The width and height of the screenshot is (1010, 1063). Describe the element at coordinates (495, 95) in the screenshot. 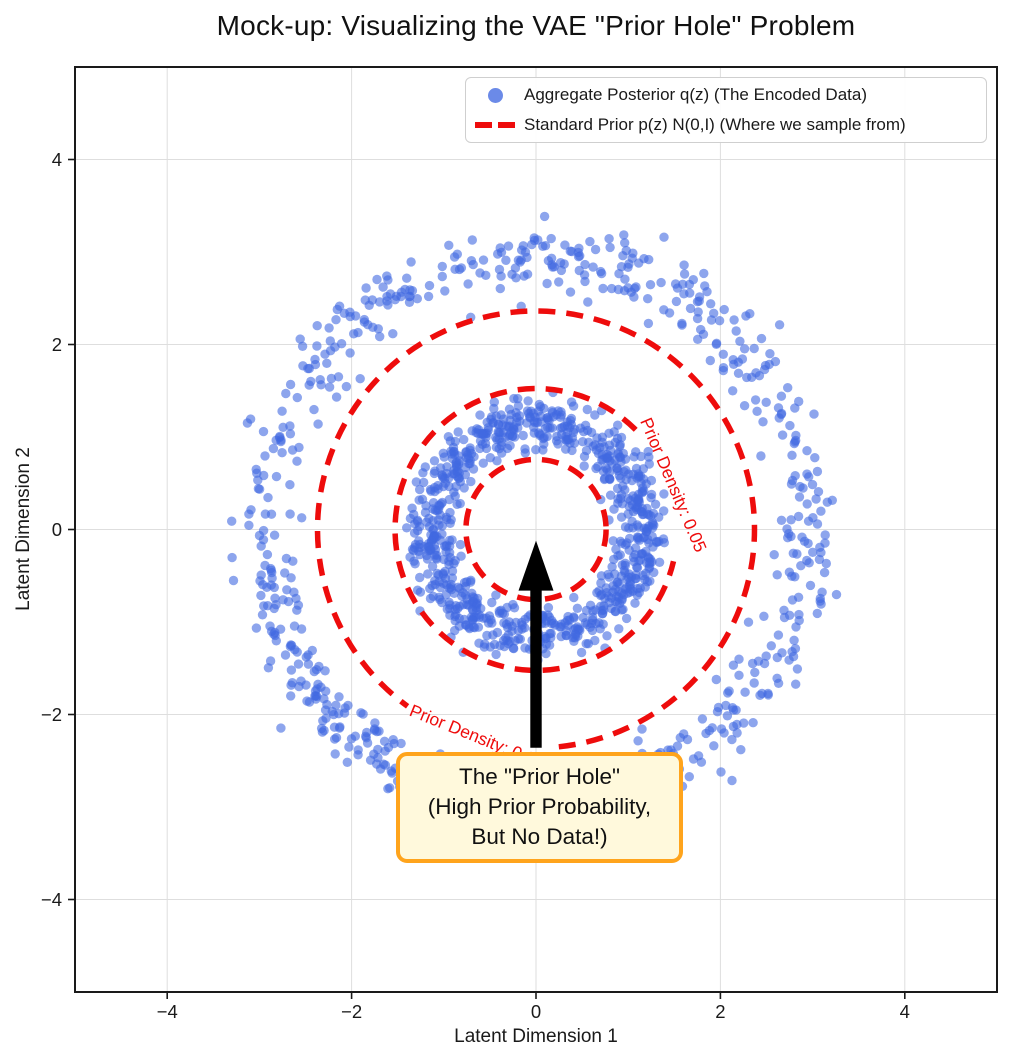

I see `scatter-marker-icon` at that location.